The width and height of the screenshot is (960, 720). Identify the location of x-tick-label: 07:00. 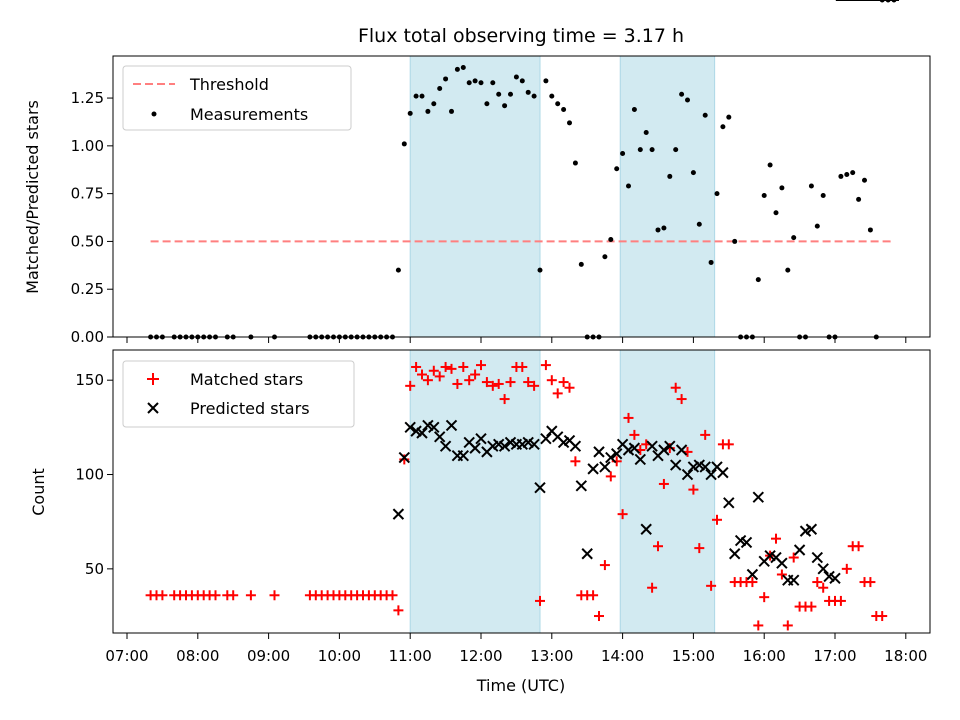
(126, 656).